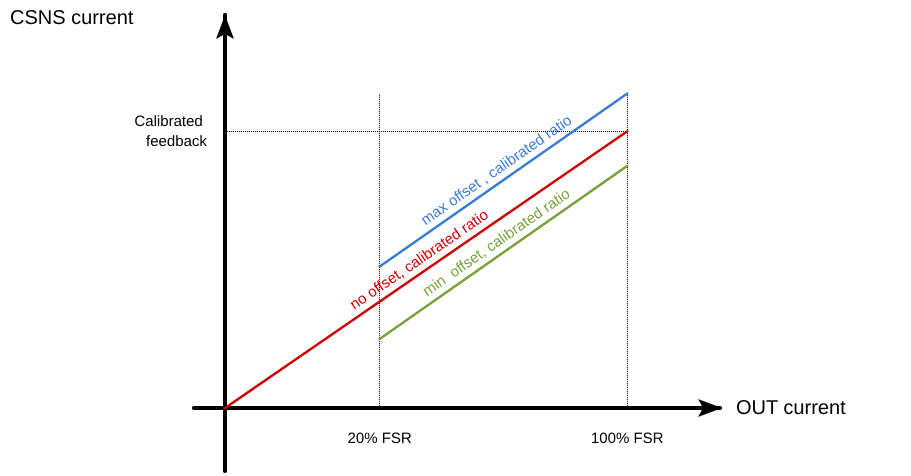  Describe the element at coordinates (380, 438) in the screenshot. I see `x-tick-label: 20% FSR` at that location.